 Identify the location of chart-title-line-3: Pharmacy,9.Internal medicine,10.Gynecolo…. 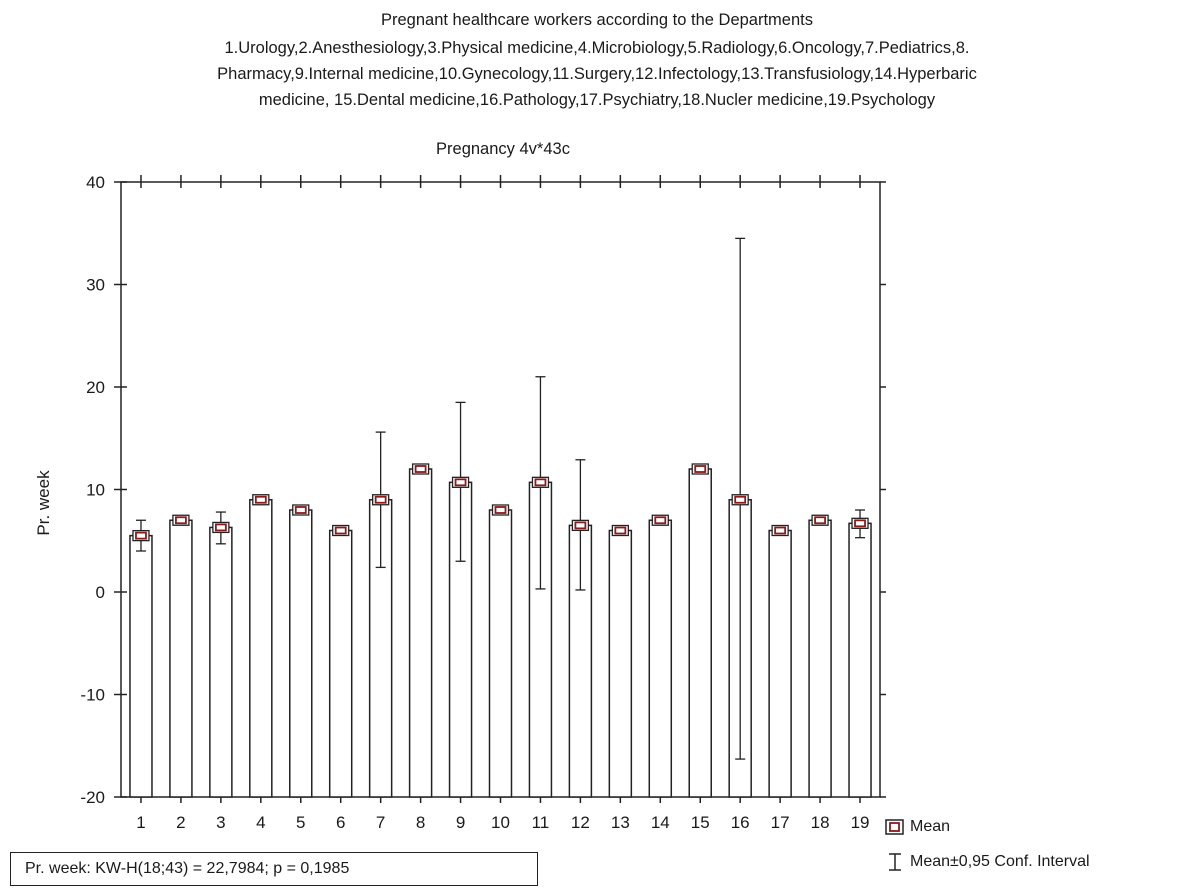
(597, 74).